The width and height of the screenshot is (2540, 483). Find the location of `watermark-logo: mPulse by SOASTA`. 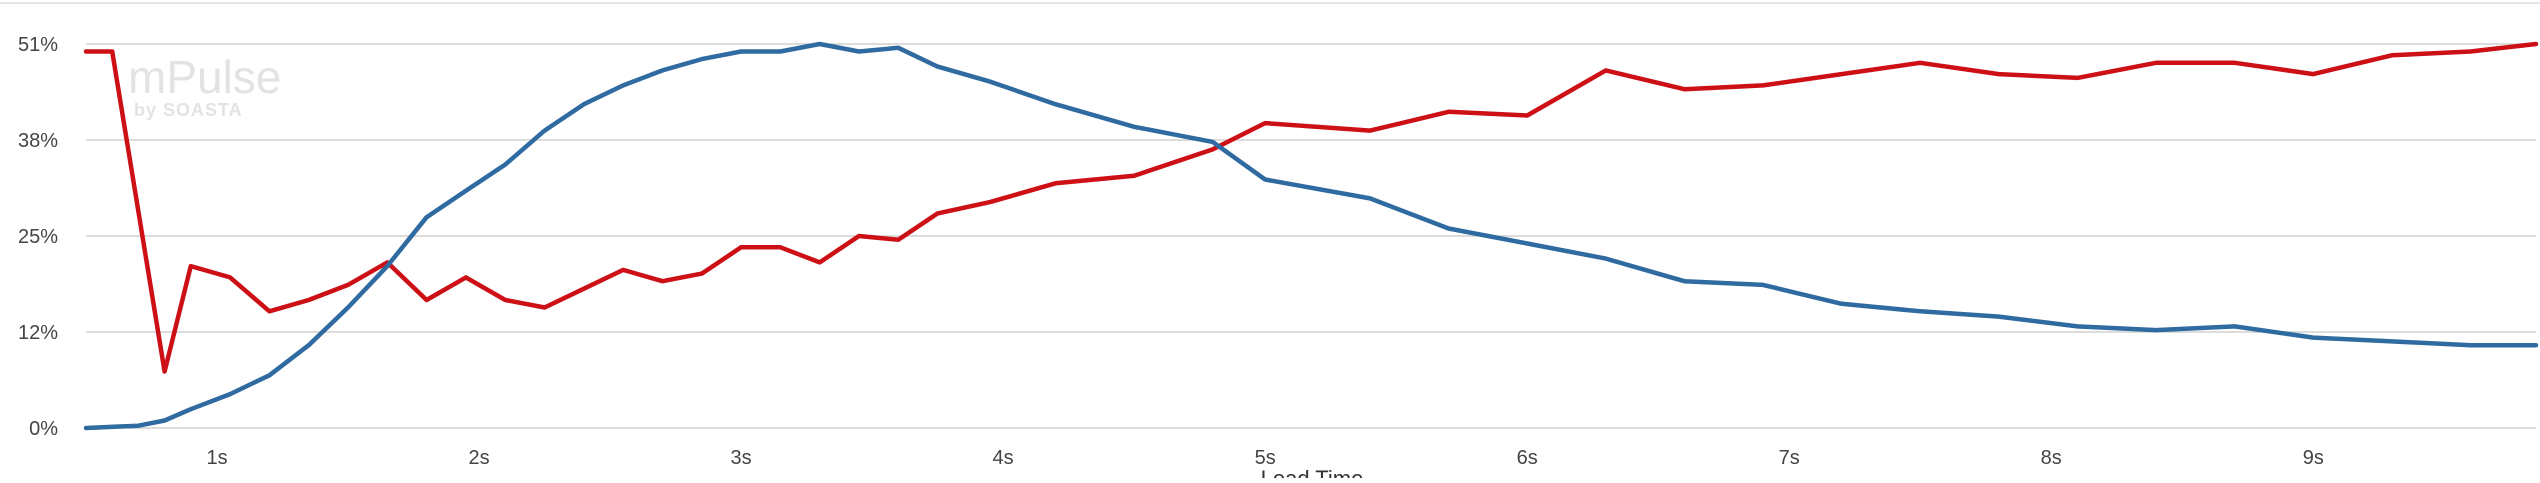

watermark-logo: mPulse by SOASTA is located at coordinates (204, 85).